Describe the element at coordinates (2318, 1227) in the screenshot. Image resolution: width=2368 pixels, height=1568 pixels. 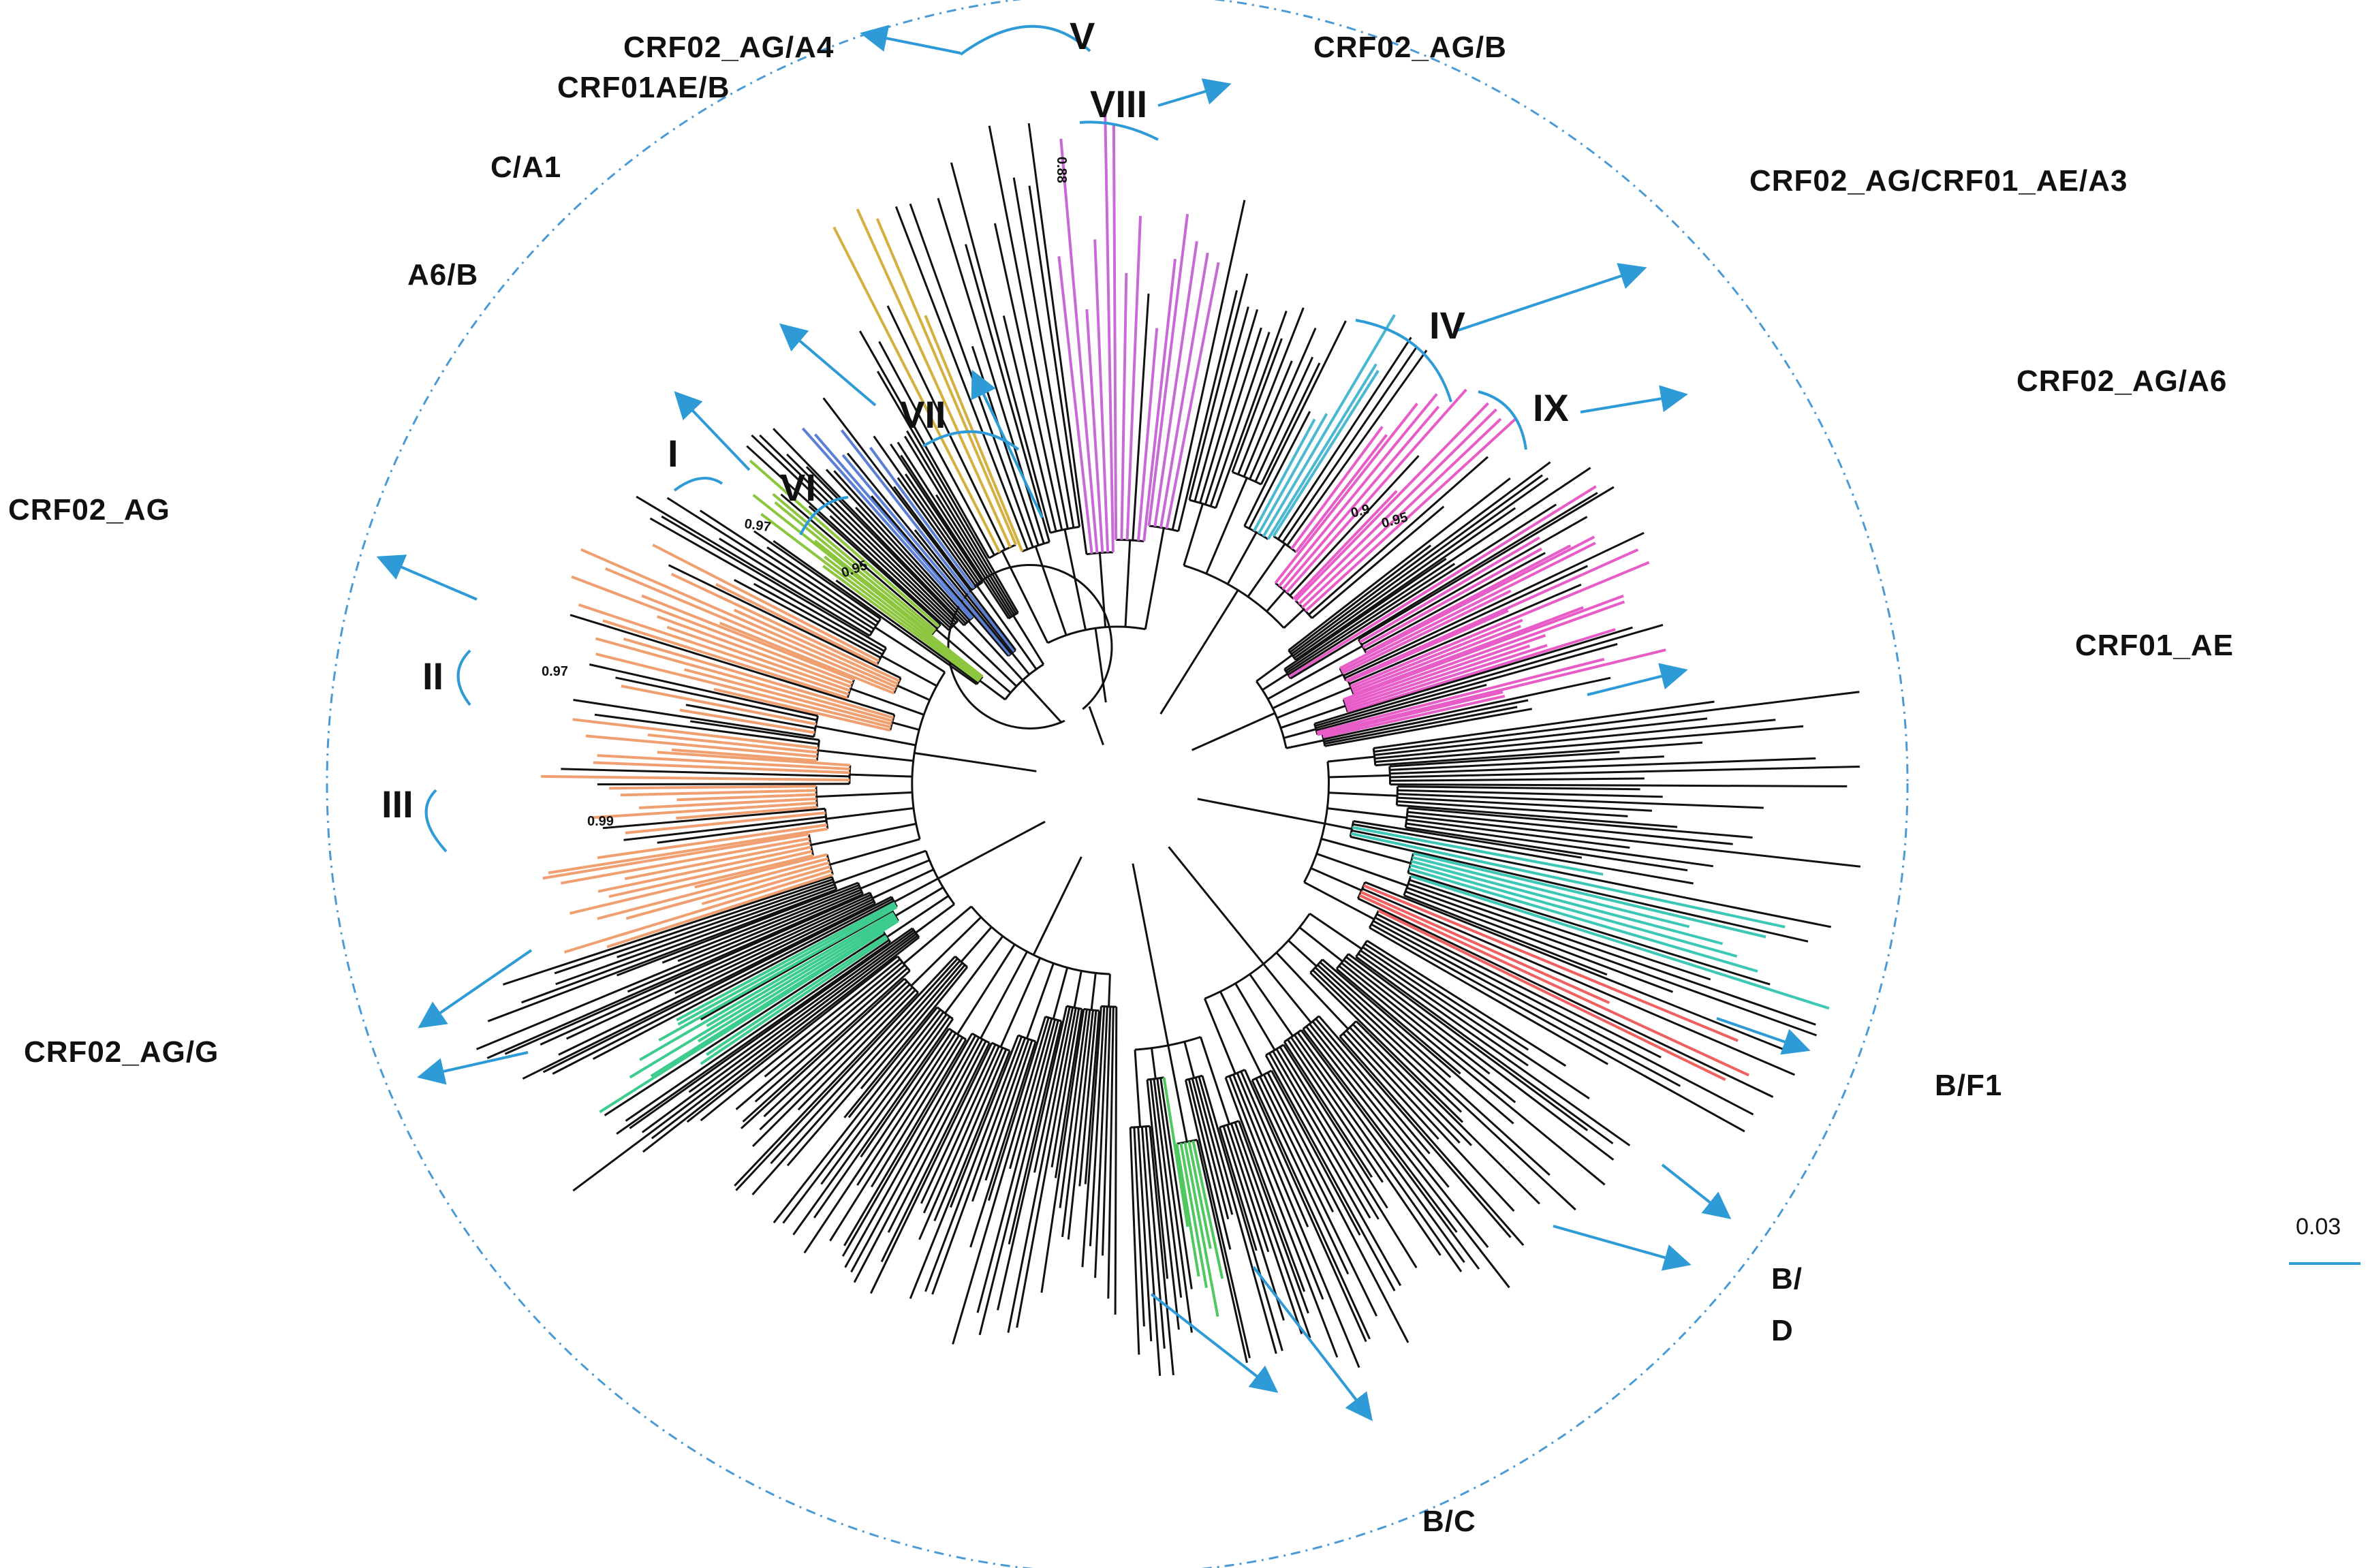
I see `scale-bar-label: 0.03` at that location.